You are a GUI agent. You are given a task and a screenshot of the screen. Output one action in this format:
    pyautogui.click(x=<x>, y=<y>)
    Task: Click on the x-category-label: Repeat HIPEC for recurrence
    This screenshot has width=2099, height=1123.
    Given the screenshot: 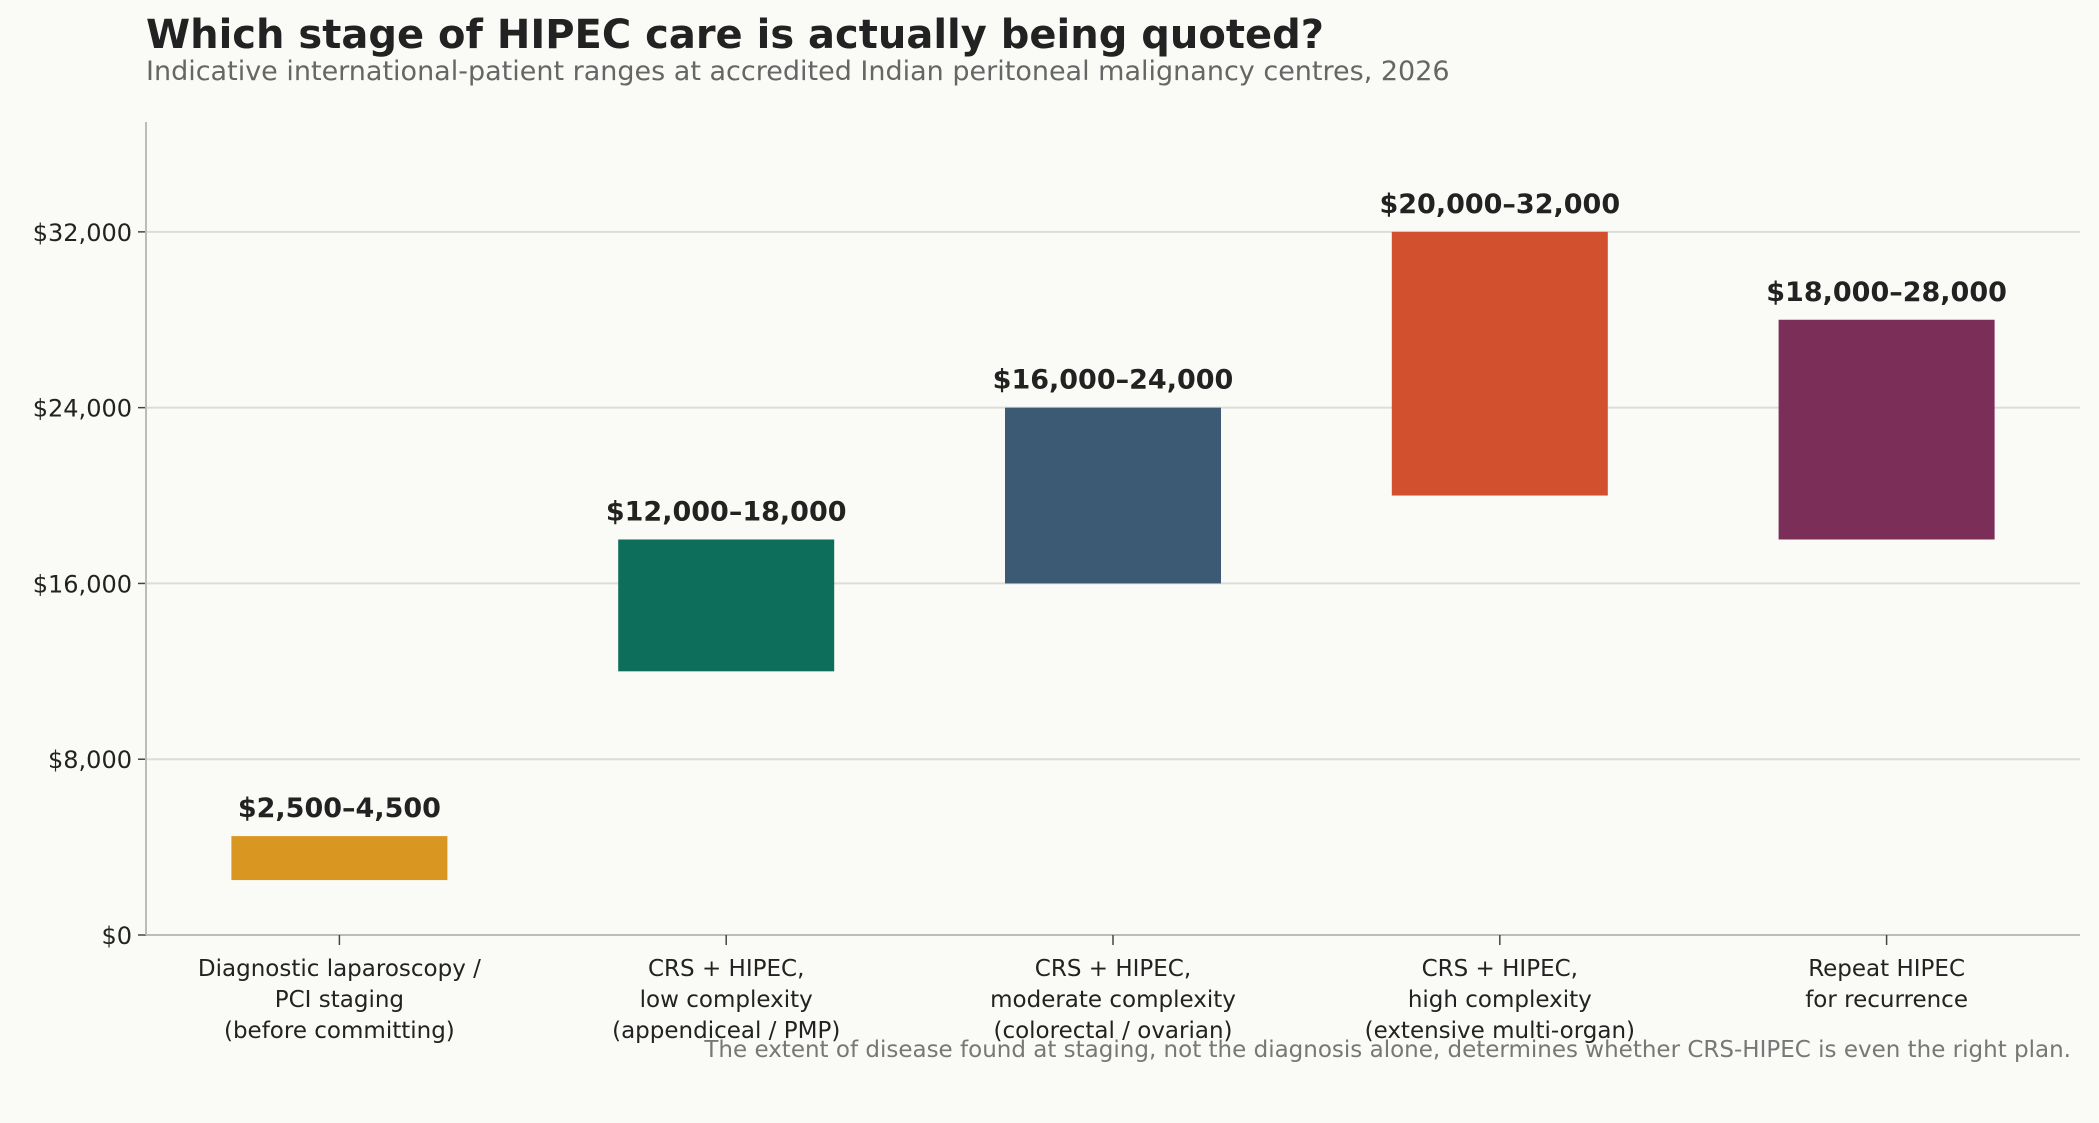 What is the action you would take?
    pyautogui.click(x=1886, y=984)
    